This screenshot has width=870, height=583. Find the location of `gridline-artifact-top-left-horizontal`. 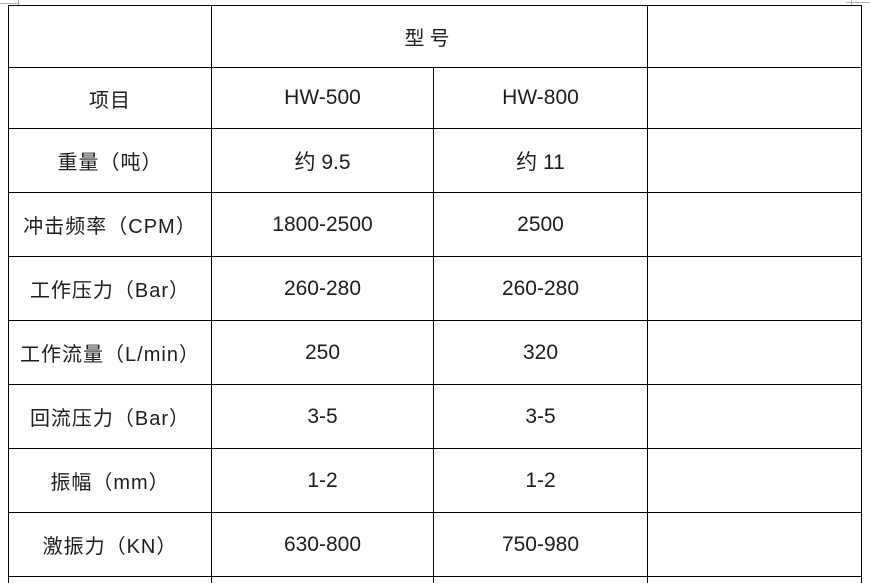

gridline-artifact-top-left-horizontal is located at coordinates (10, 3).